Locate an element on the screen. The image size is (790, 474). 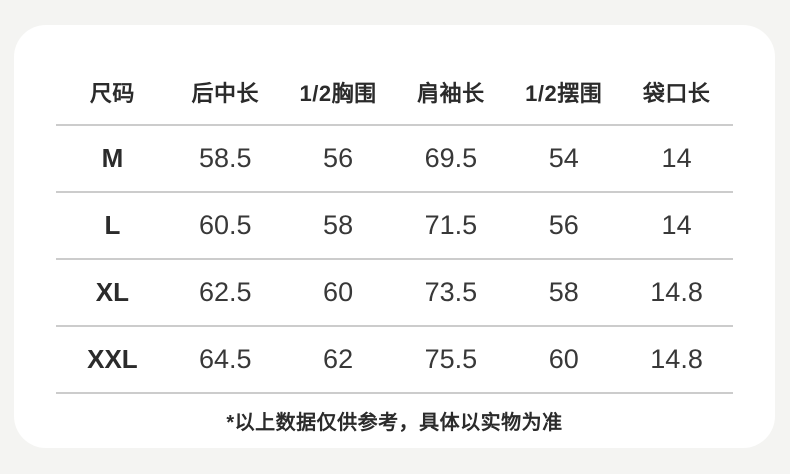
cell-shoulder-sleeve: 75.5 is located at coordinates (451, 360).